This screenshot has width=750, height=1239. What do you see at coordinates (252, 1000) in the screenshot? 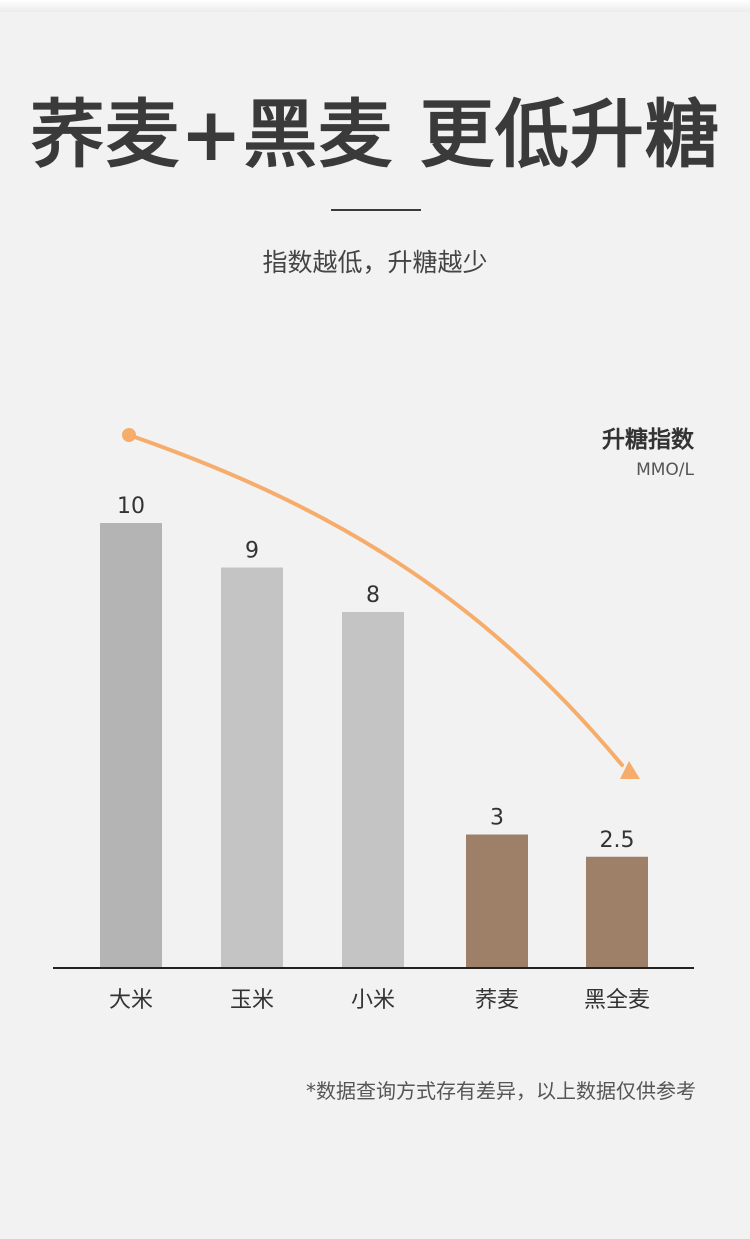
I see `x-tick-label: 玉米` at bounding box center [252, 1000].